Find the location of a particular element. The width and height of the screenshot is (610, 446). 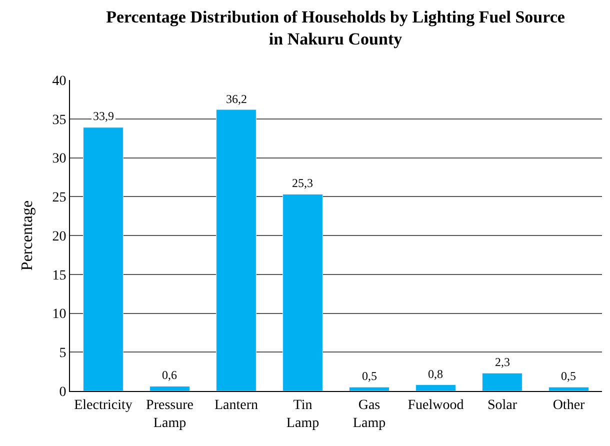

y-axis-title: Percentage is located at coordinates (27, 235).